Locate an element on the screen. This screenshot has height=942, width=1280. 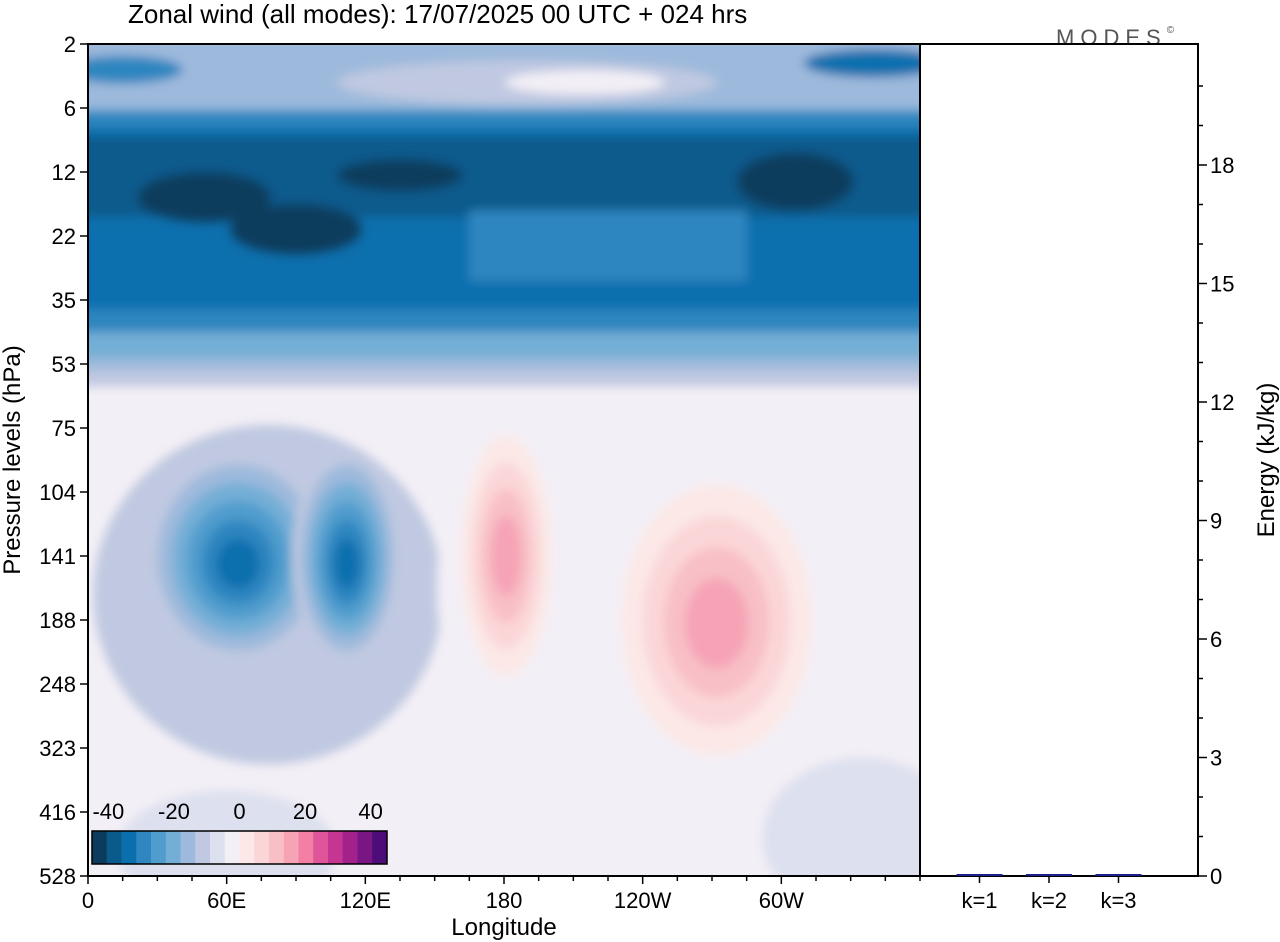
easterly-weak-region is located at coordinates (608, 245).